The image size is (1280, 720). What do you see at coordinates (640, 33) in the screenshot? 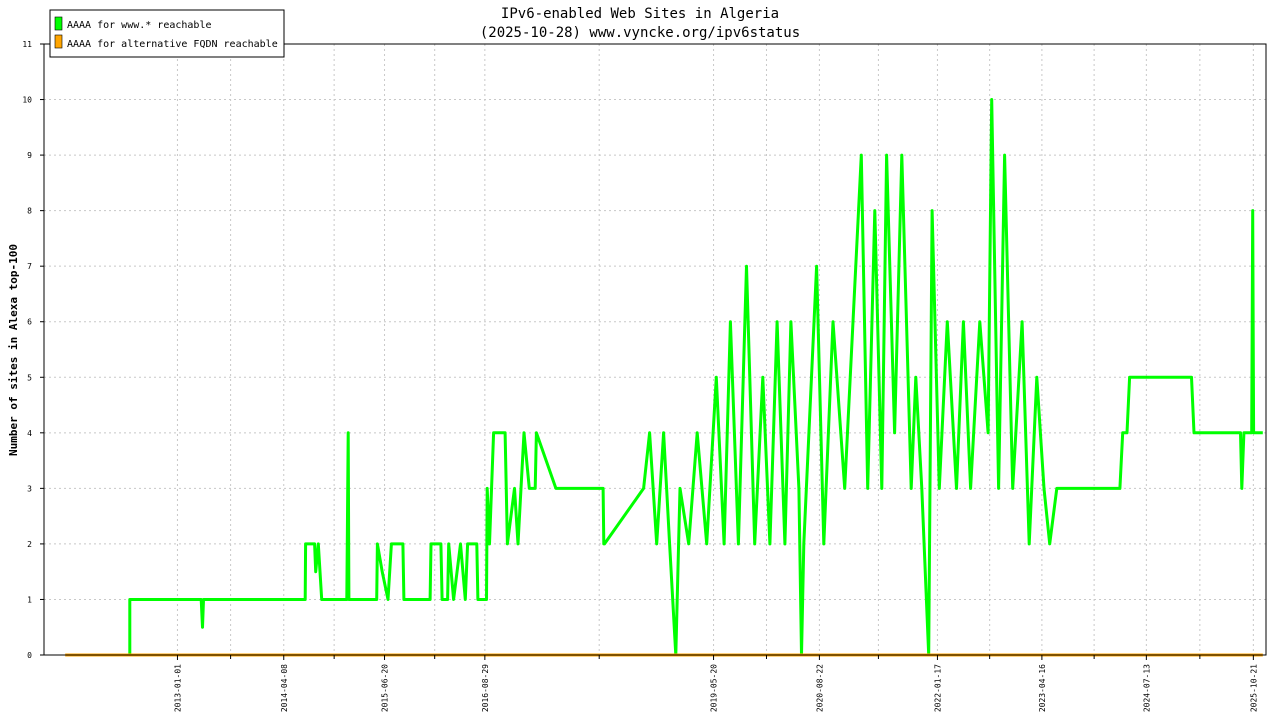
I see `chart-subtitle: (2025-10-28) www.vyncke.org/ipv6status` at bounding box center [640, 33].